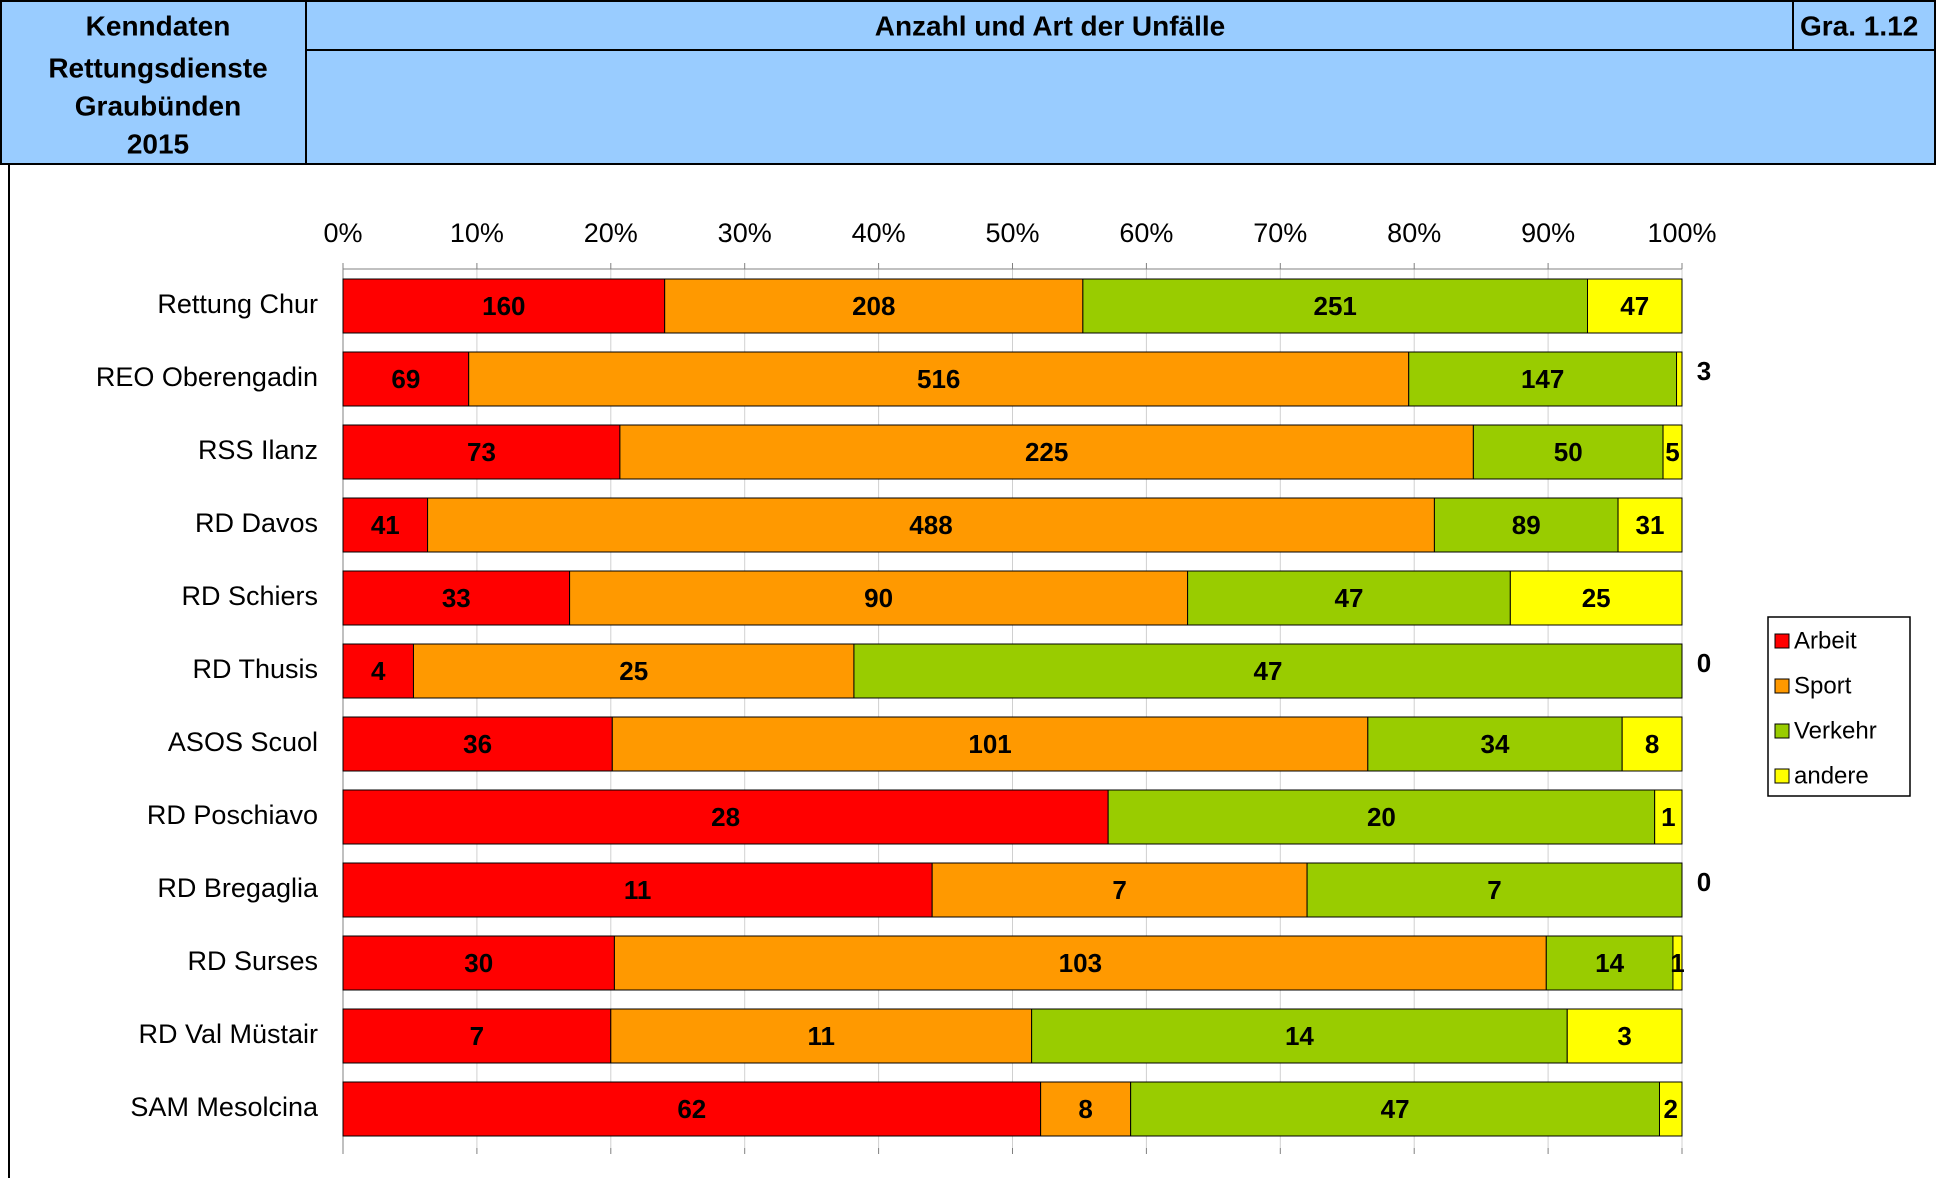 The image size is (1936, 1178). Describe the element at coordinates (1080, 963) in the screenshot. I see `data-label: 103` at that location.